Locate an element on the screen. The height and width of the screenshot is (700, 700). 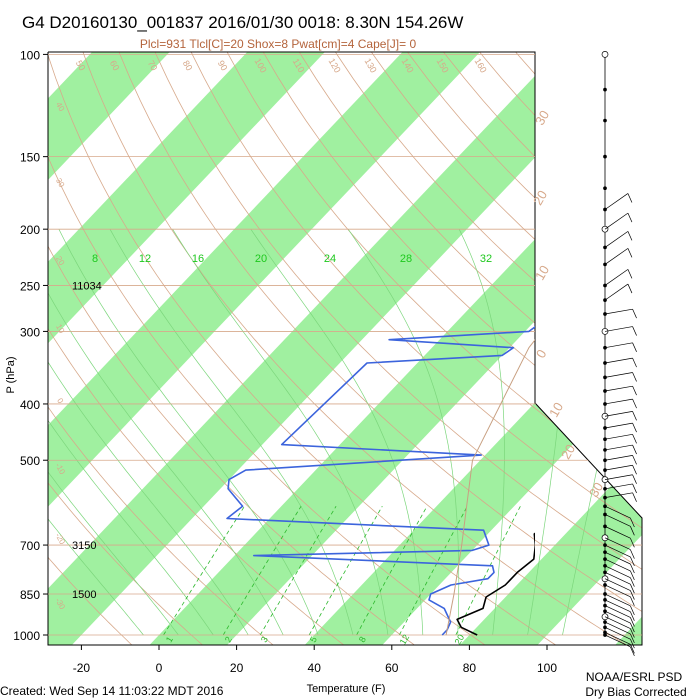
left-temperature-label: 0 is located at coordinates (60, 401).